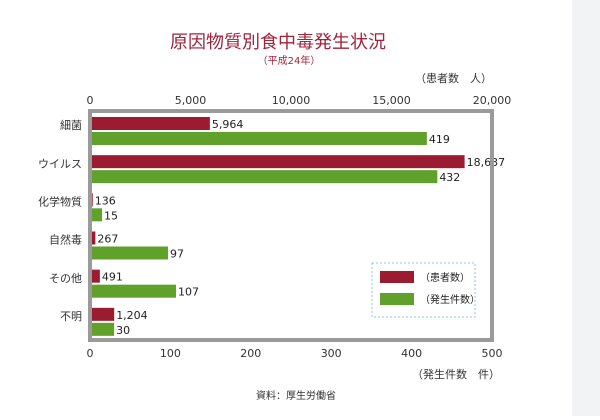 Image resolution: width=600 pixels, height=420 pixels. Describe the element at coordinates (486, 162) in the screenshot. I see `data-label-patients: 18,637` at that location.